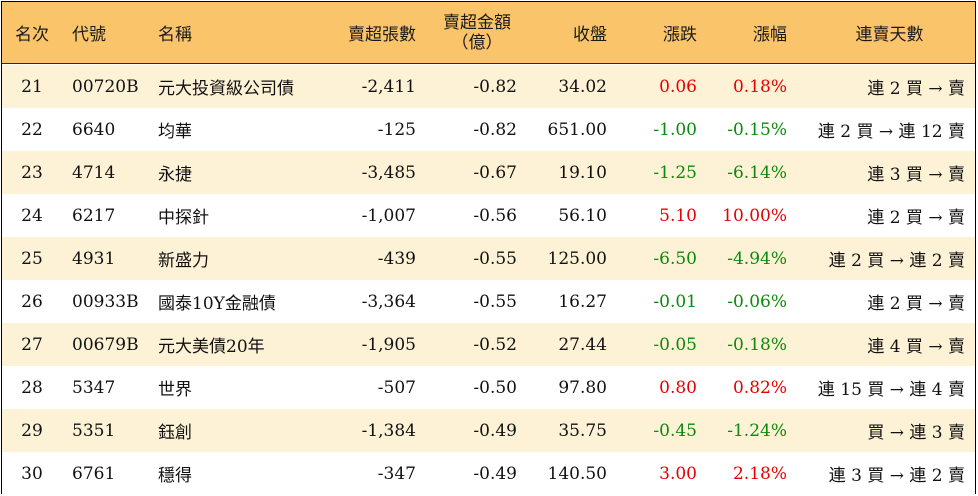 This screenshot has width=978, height=496. What do you see at coordinates (175, 476) in the screenshot?
I see `name-cell: 穩得` at bounding box center [175, 476].